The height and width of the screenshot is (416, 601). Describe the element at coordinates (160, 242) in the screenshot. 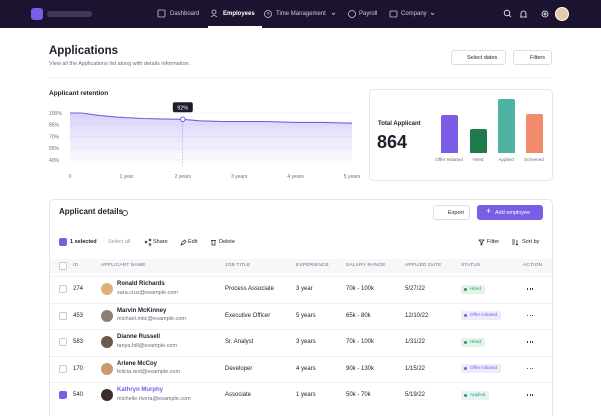

I see `share-action: Share` at that location.